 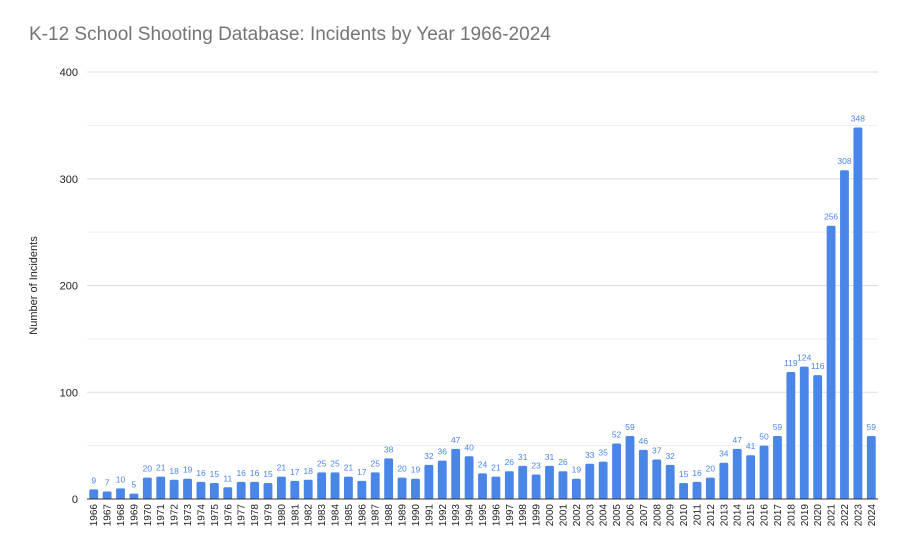 I want to click on y-tick-label: 200, so click(x=69, y=287).